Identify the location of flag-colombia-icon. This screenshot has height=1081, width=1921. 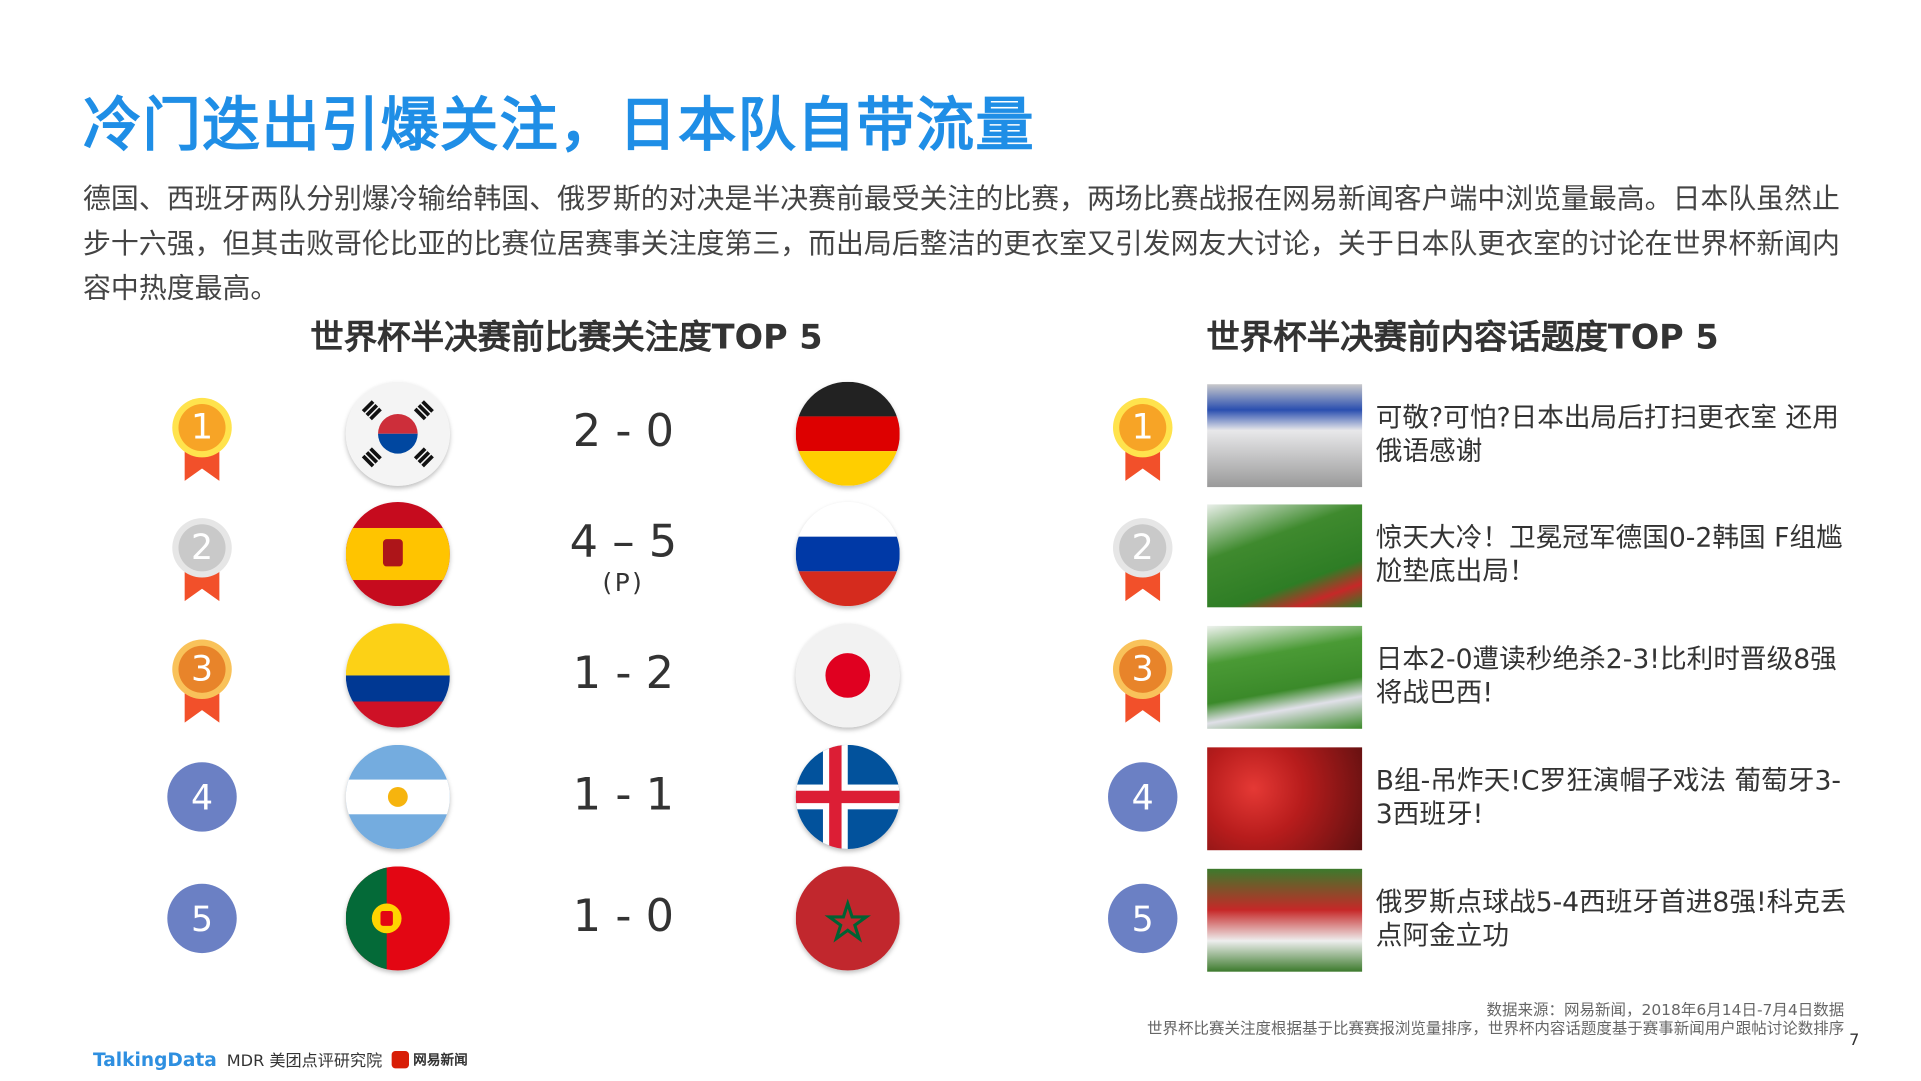
(397, 675).